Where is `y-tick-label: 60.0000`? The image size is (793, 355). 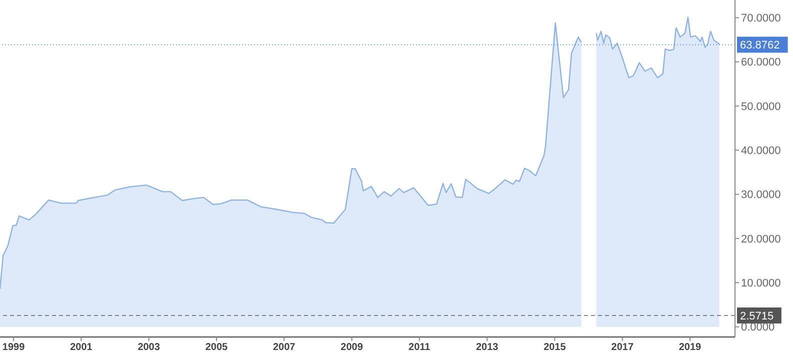
y-tick-label: 60.0000 is located at coordinates (761, 62).